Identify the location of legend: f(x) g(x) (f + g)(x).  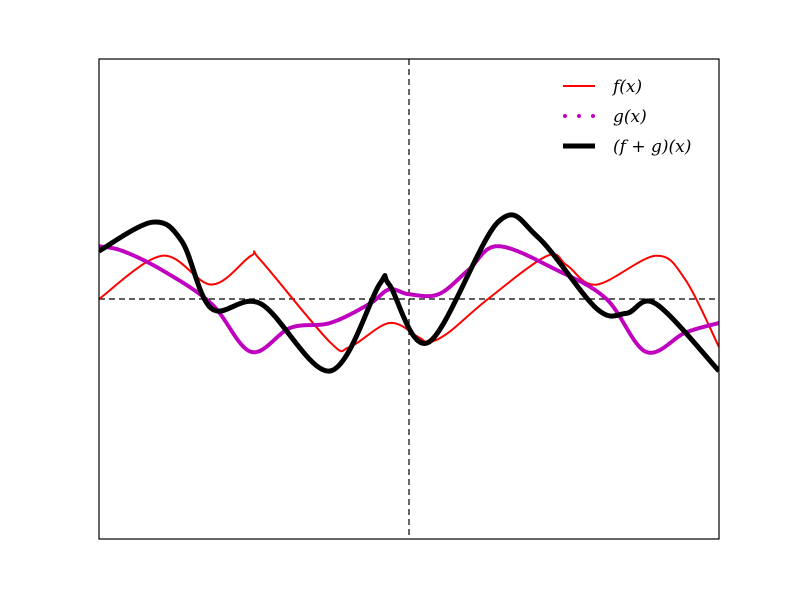
(627, 117).